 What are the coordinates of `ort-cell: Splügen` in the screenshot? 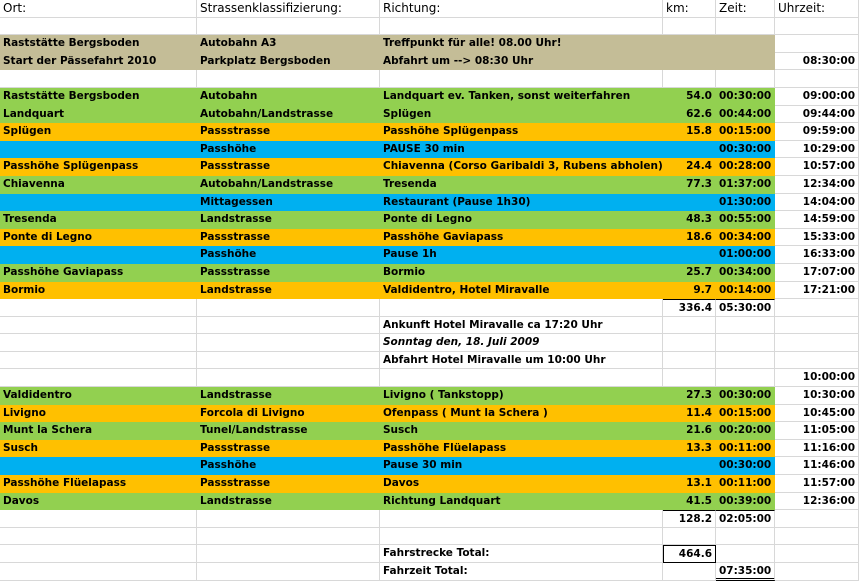 It's located at (98, 132).